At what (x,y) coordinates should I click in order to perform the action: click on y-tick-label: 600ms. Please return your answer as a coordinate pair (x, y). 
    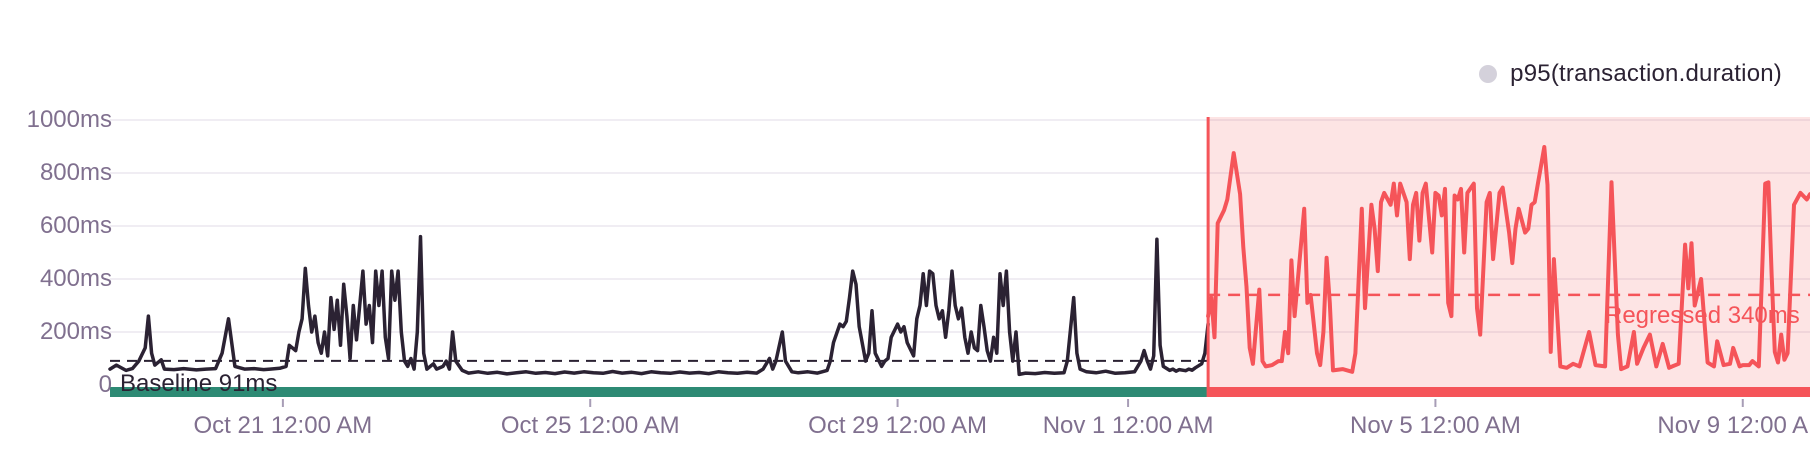
    Looking at the image, I should click on (75, 225).